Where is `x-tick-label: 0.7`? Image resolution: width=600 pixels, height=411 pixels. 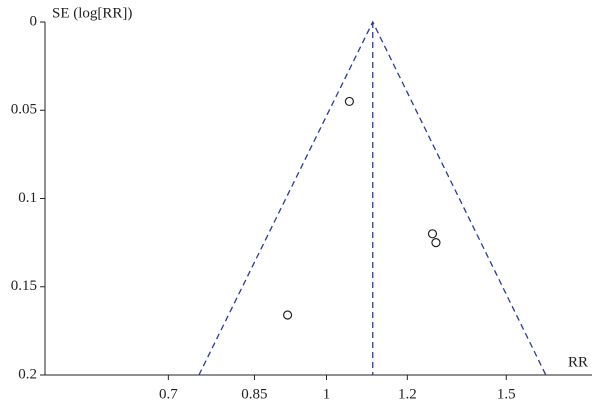
x-tick-label: 0.7 is located at coordinates (168, 394).